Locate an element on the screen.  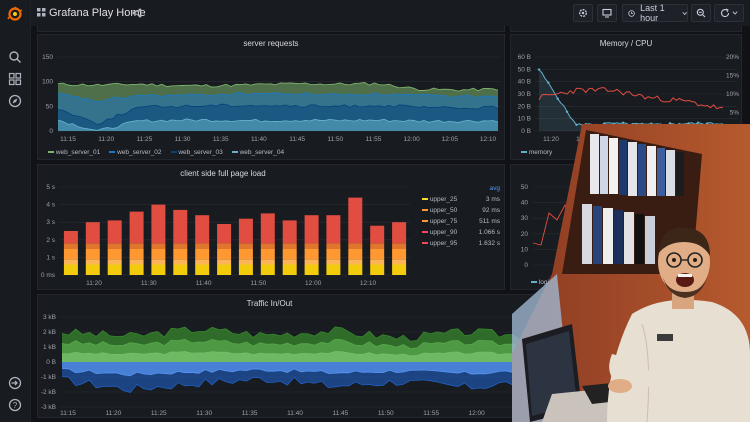
apps-icon is located at coordinates (41, 12).